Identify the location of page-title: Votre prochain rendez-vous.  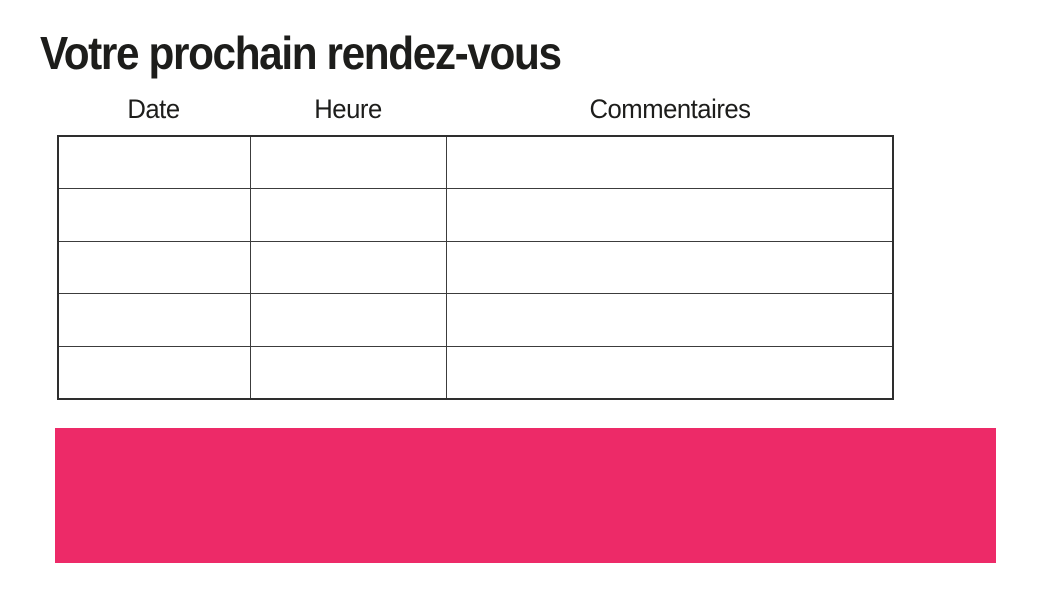
(301, 53).